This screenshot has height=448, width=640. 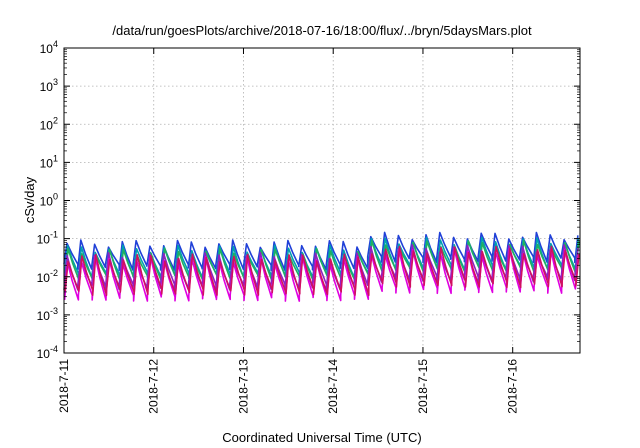 I want to click on series-group, so click(x=321, y=266).